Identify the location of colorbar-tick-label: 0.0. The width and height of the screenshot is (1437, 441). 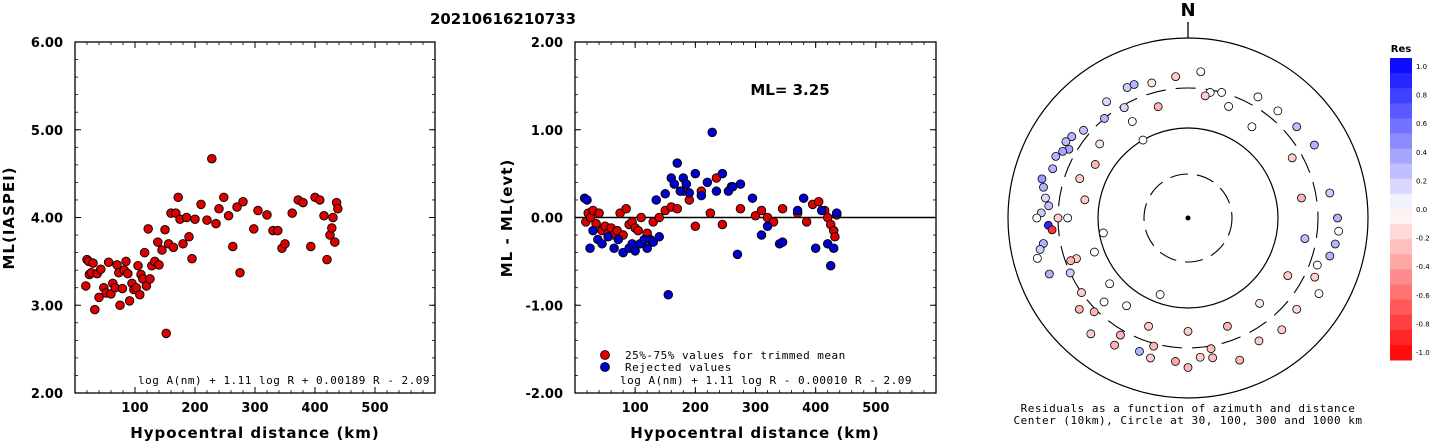
(1421, 210).